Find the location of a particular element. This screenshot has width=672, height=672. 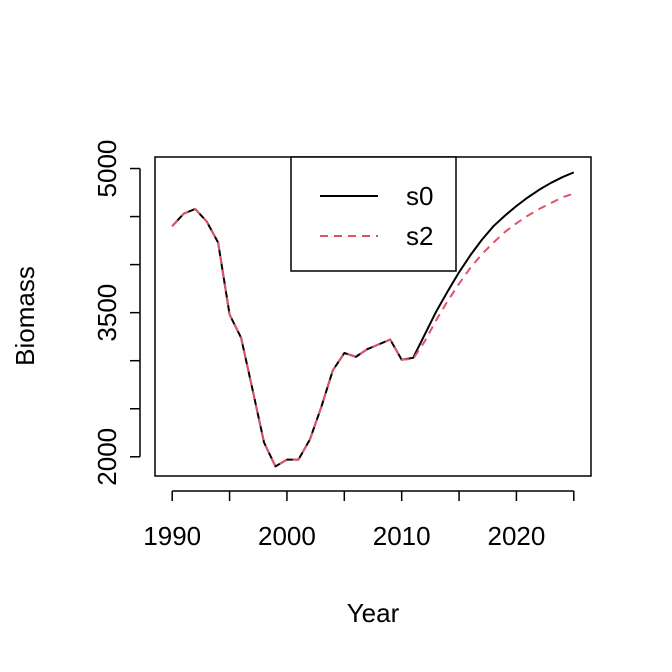

y-tick-label: 5000 is located at coordinates (107, 169).